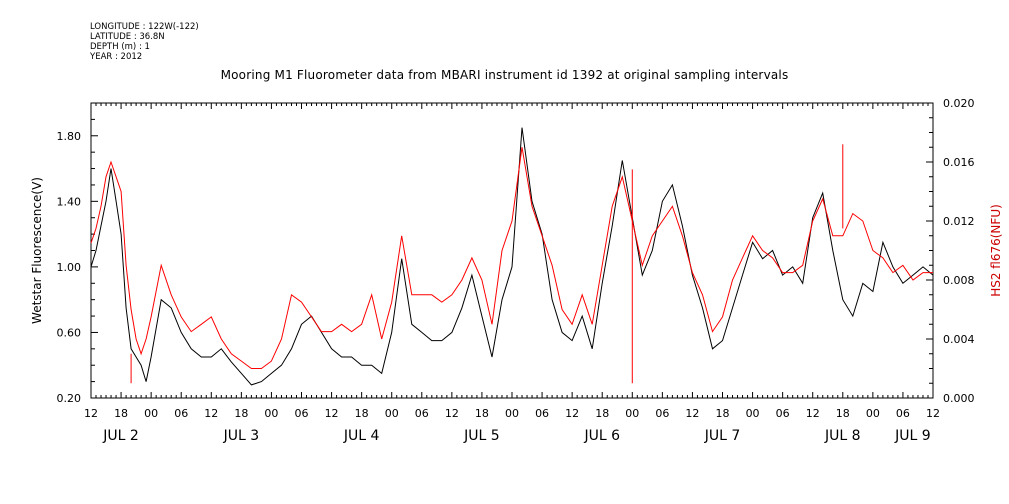 This screenshot has height=504, width=1009. Describe the element at coordinates (37, 250) in the screenshot. I see `y-left-axis-title: Wetstar Fluorescence(V)` at that location.